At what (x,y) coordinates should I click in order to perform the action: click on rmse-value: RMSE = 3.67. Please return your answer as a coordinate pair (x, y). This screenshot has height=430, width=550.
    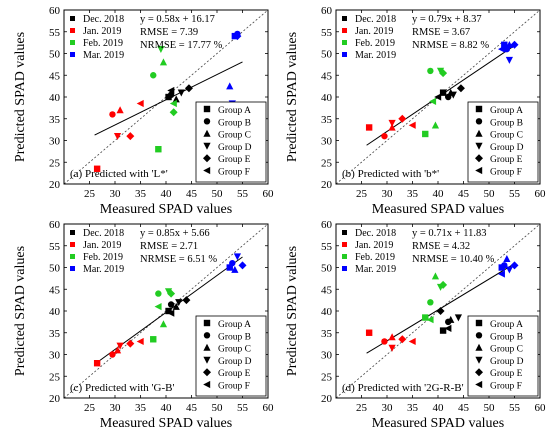
    Looking at the image, I should click on (441, 32).